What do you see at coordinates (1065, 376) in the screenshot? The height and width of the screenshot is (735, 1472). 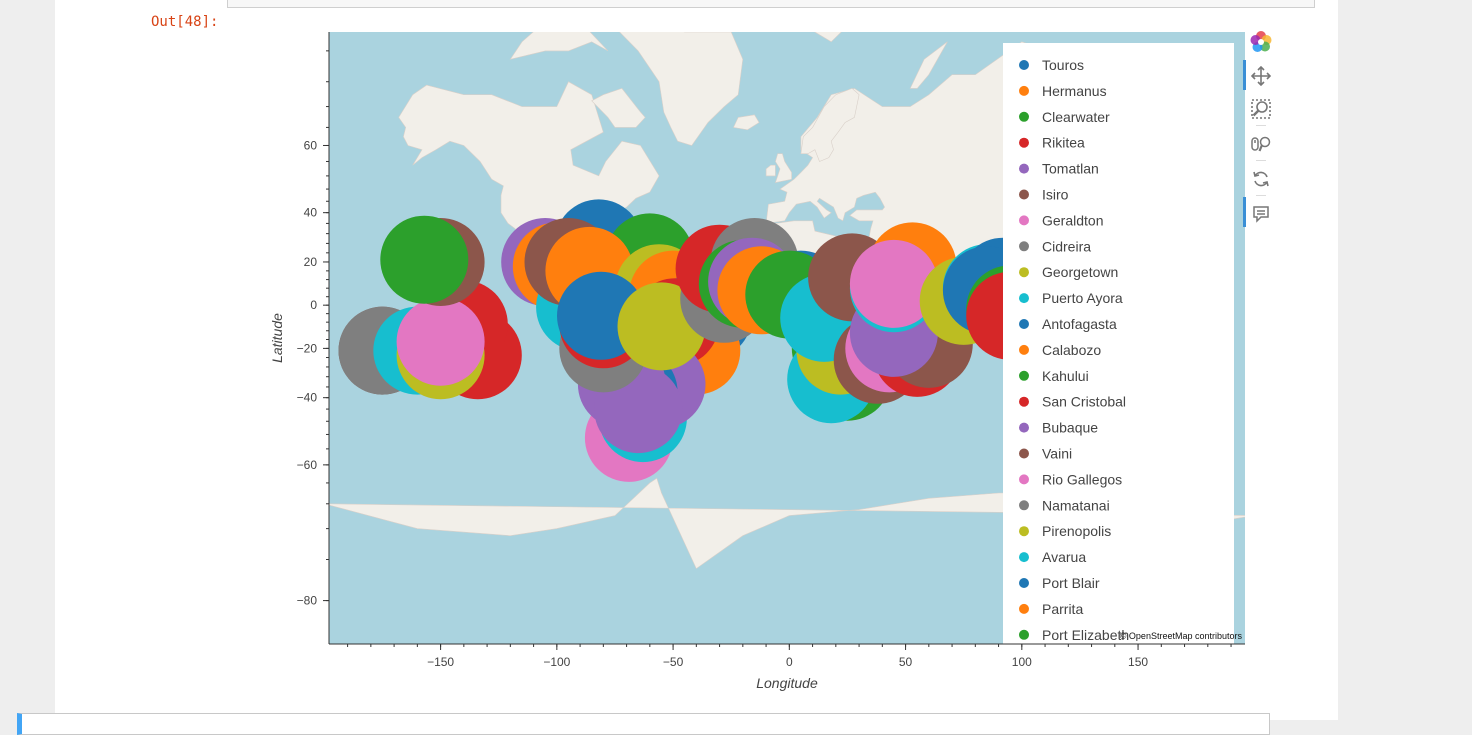 I see `legend-label: Kahului` at bounding box center [1065, 376].